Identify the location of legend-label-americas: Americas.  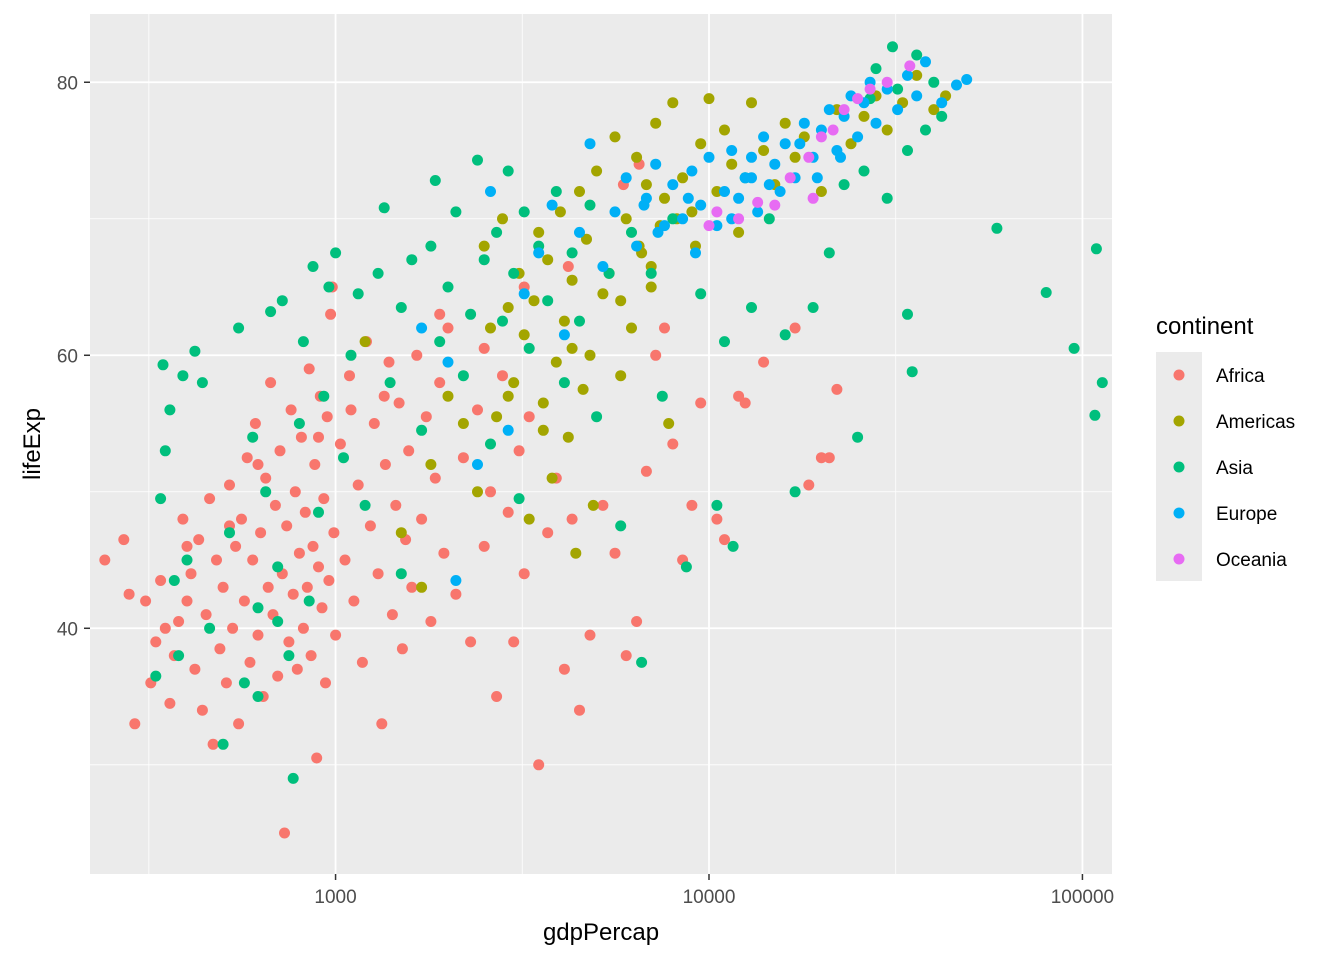
(1255, 422).